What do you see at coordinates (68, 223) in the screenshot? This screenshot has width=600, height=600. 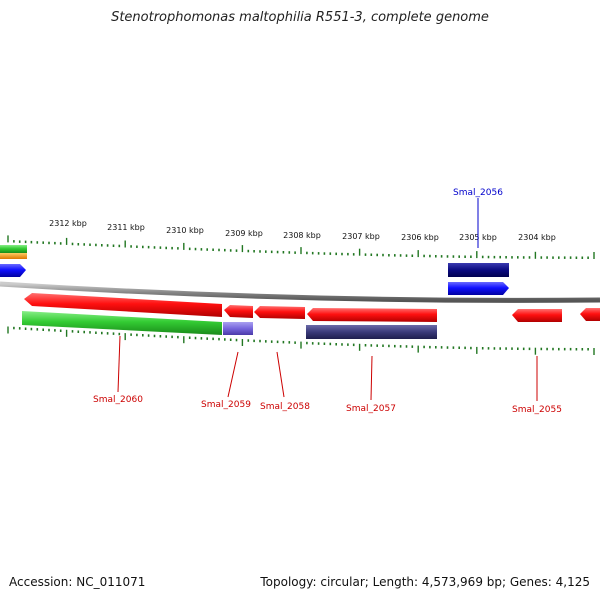 I see `scale-label: 2312 kbp` at bounding box center [68, 223].